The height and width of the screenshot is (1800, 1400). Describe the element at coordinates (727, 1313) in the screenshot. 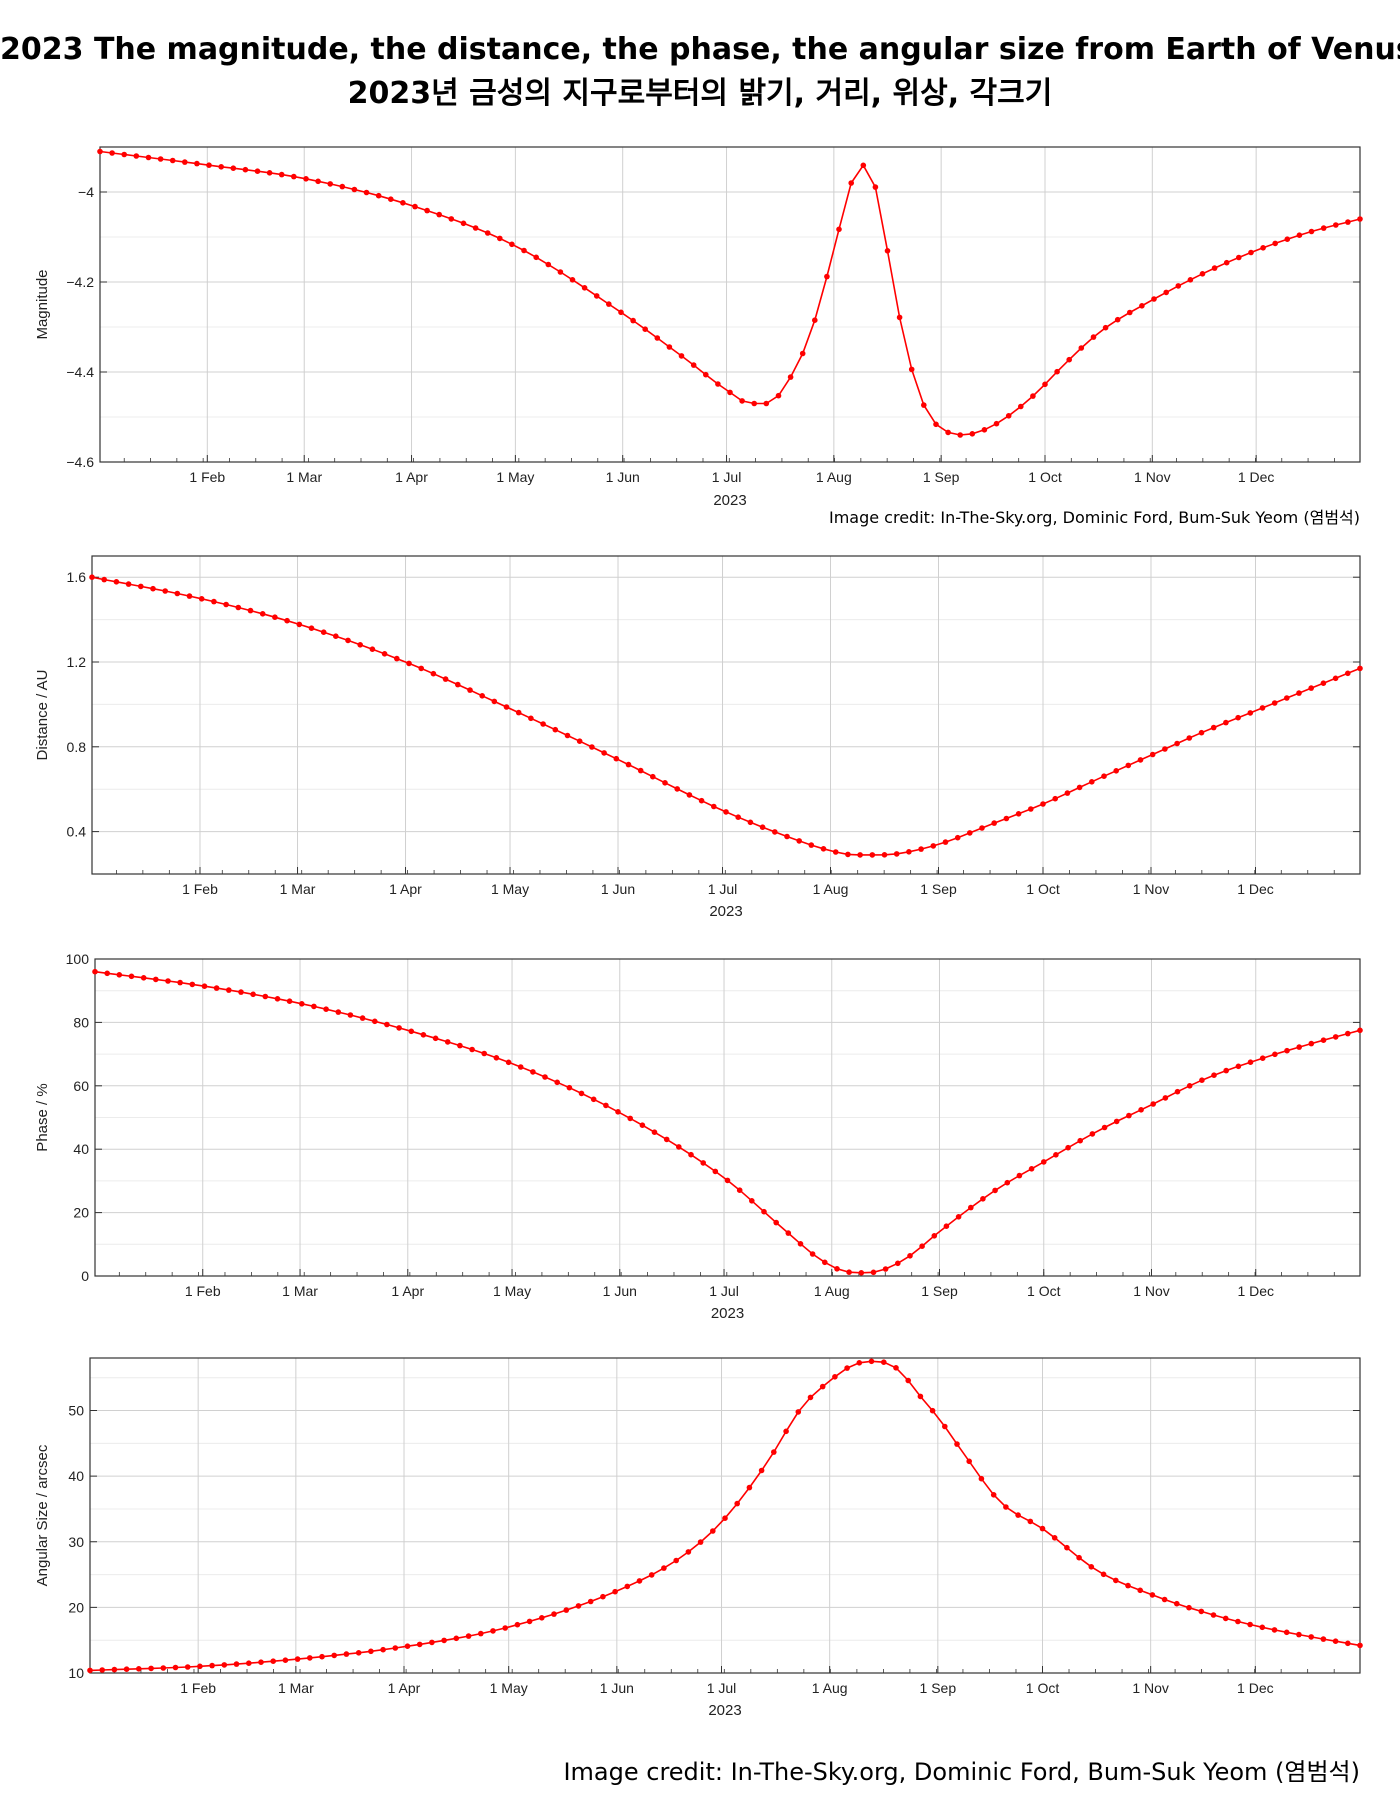

I see `phase-x-axis-title: 2023` at that location.